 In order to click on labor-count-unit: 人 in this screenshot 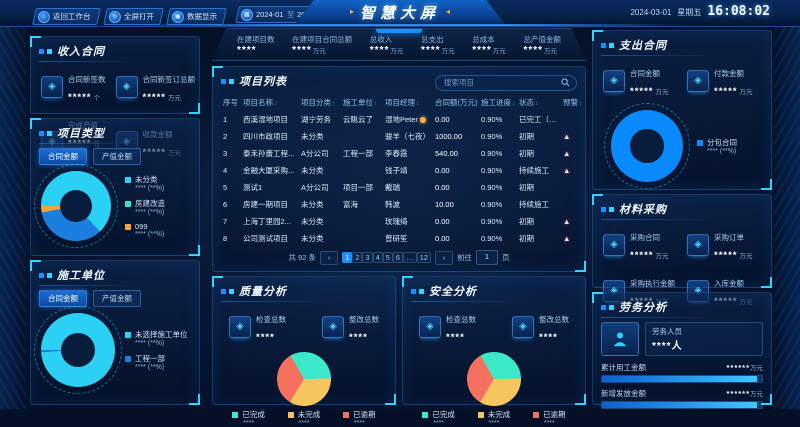, I will do `click(677, 346)`.